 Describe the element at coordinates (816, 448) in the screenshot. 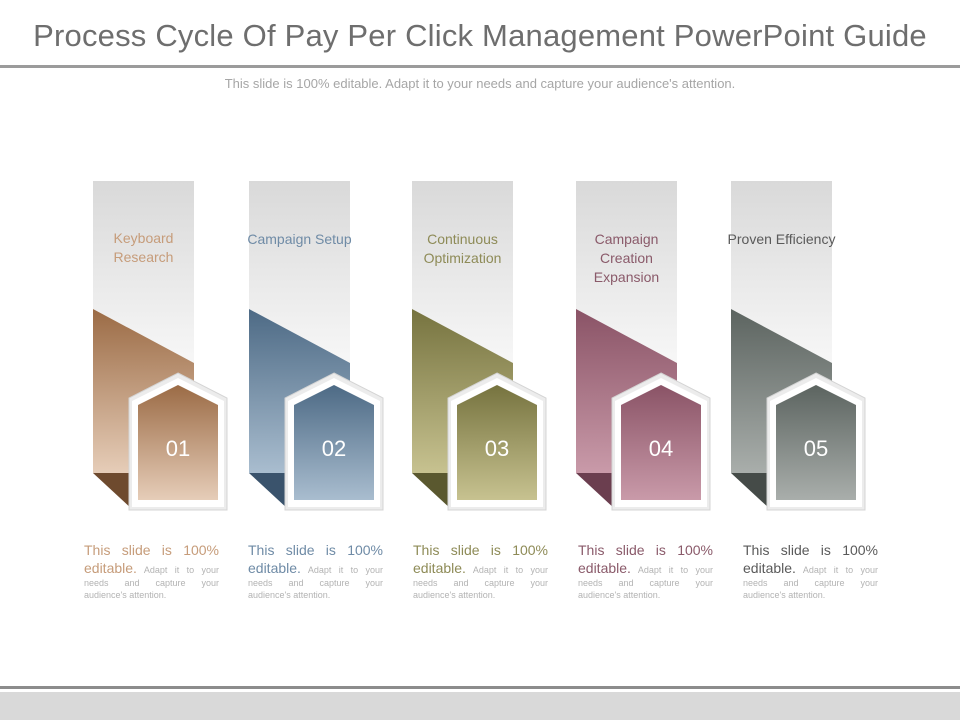

I see `step-number: 05` at that location.